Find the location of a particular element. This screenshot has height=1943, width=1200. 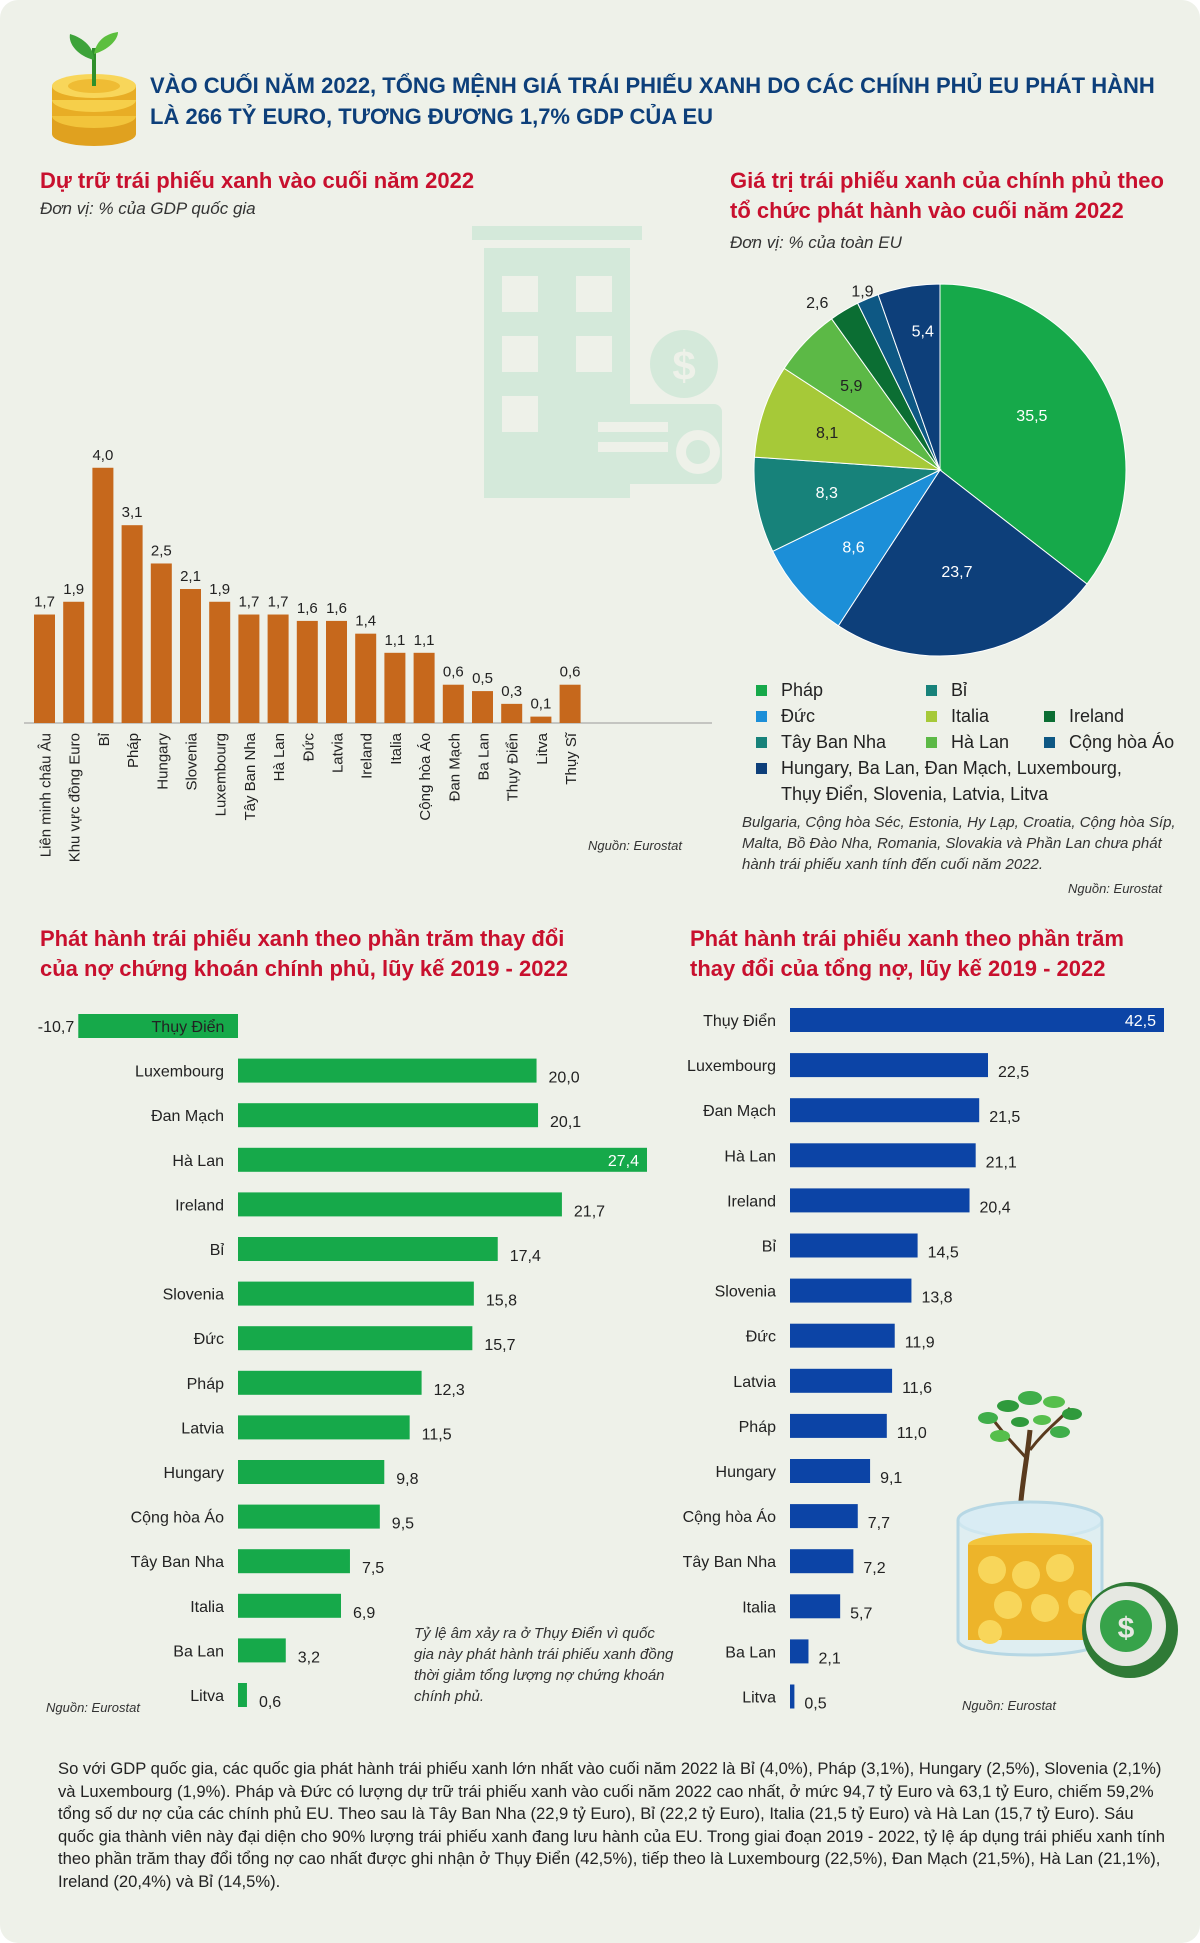

bar-value-label: 21,1 is located at coordinates (1001, 1162).